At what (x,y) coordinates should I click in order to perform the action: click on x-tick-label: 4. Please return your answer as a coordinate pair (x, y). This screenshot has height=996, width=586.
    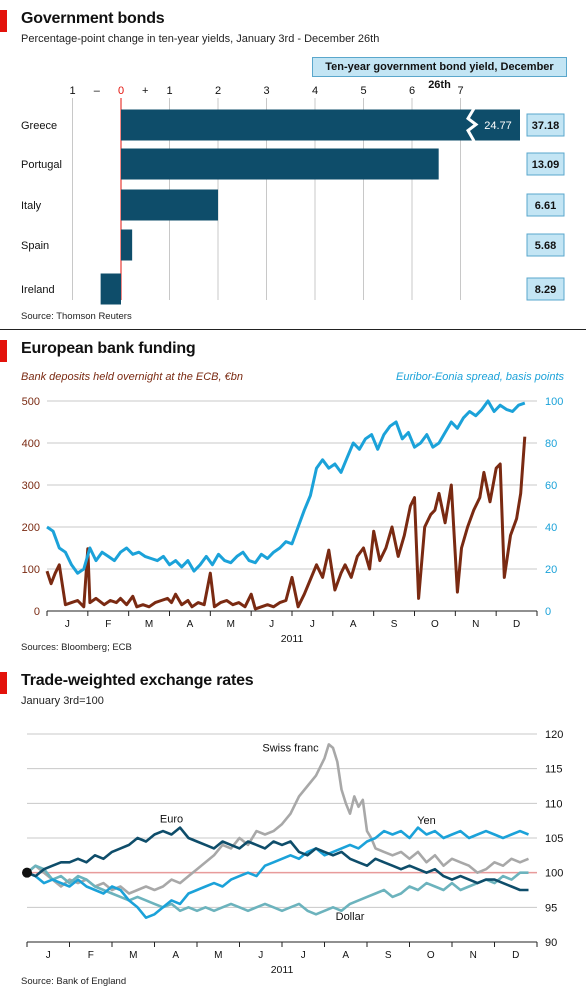
    Looking at the image, I should click on (315, 91).